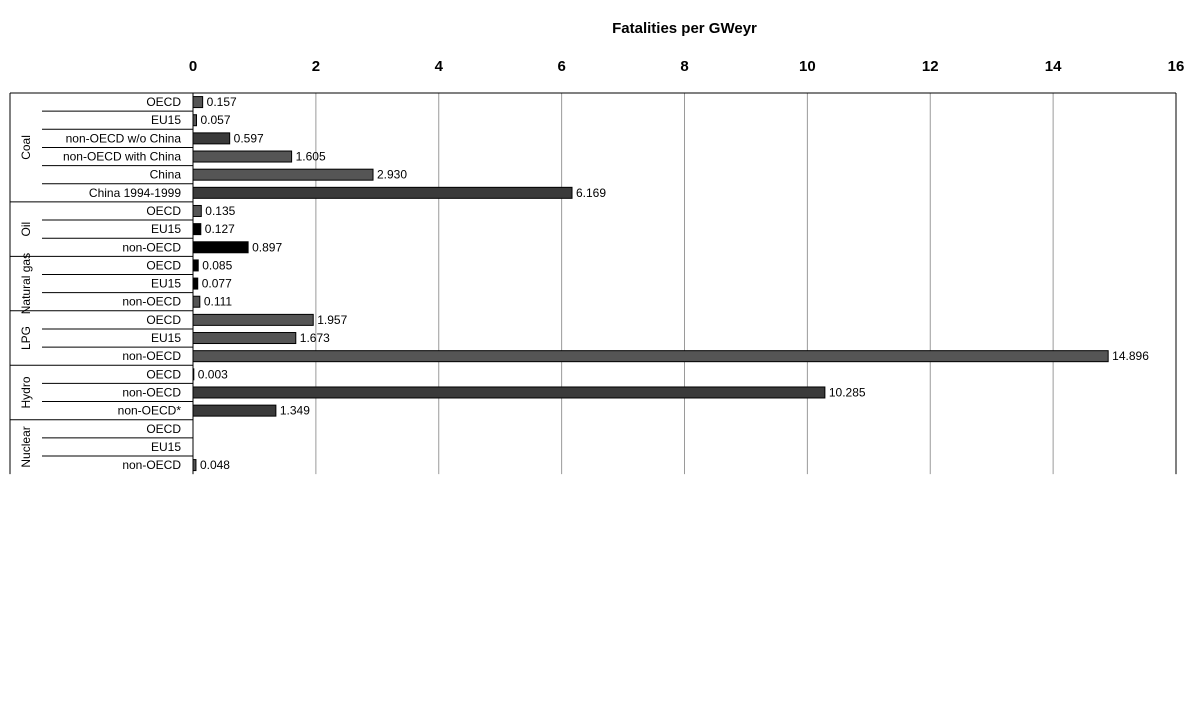 The image size is (1186, 707). I want to click on x-axis-title: Fatalities per GWeyr, so click(684, 28).